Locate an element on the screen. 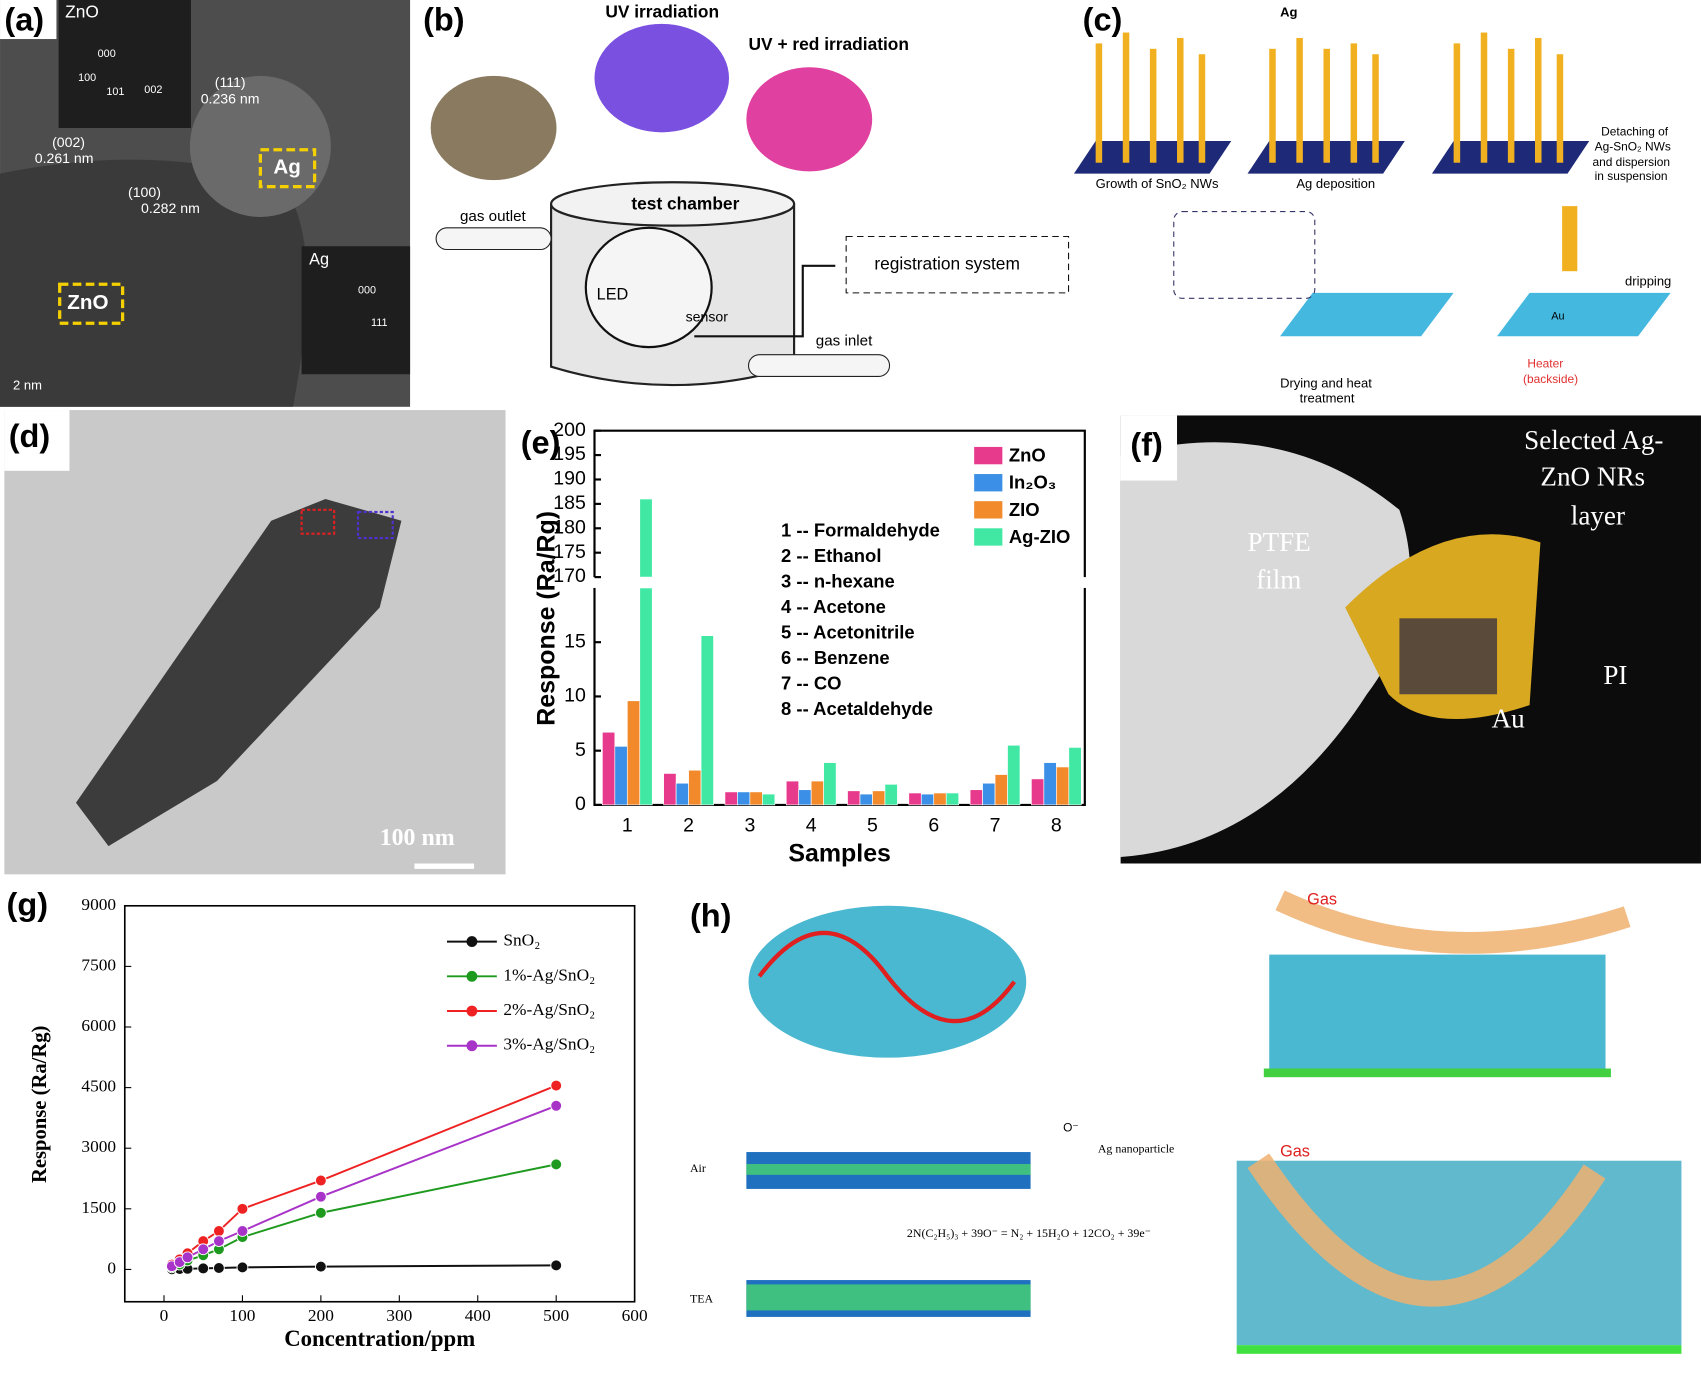  sphere-film is located at coordinates (1459, 1253).